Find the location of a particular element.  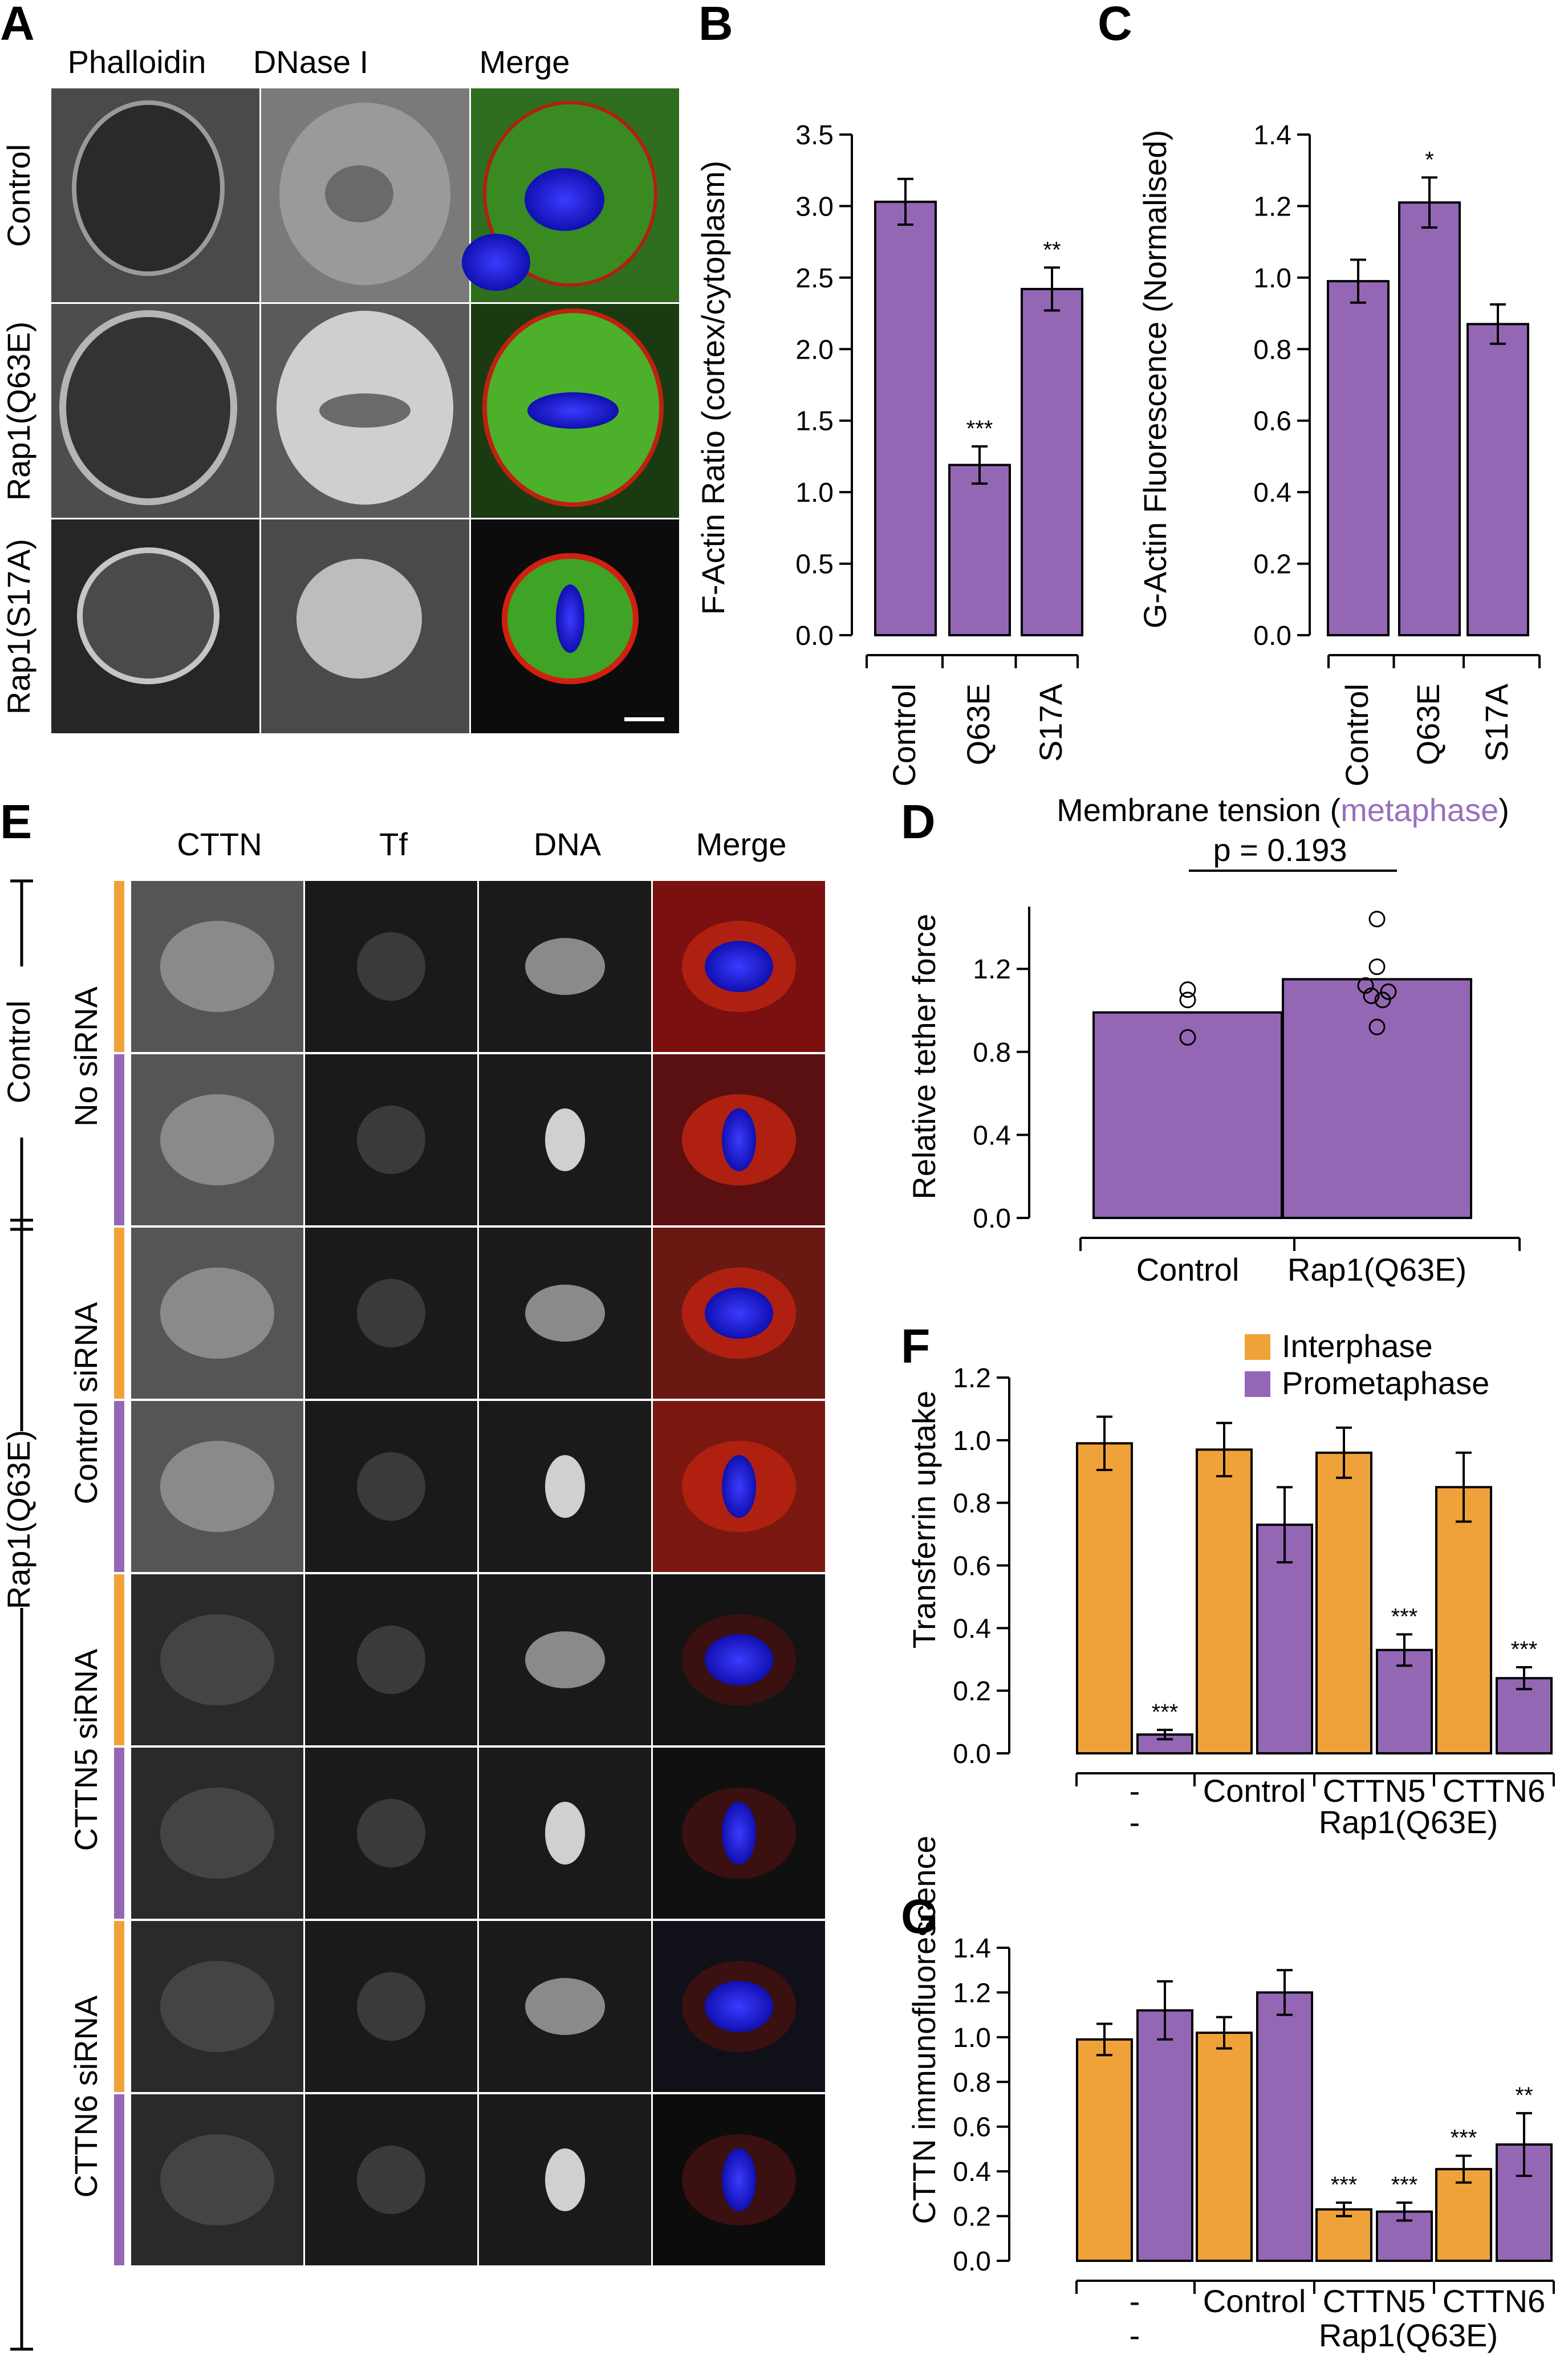

title-d: Membrane tension (metaphase) is located at coordinates (1283, 810).